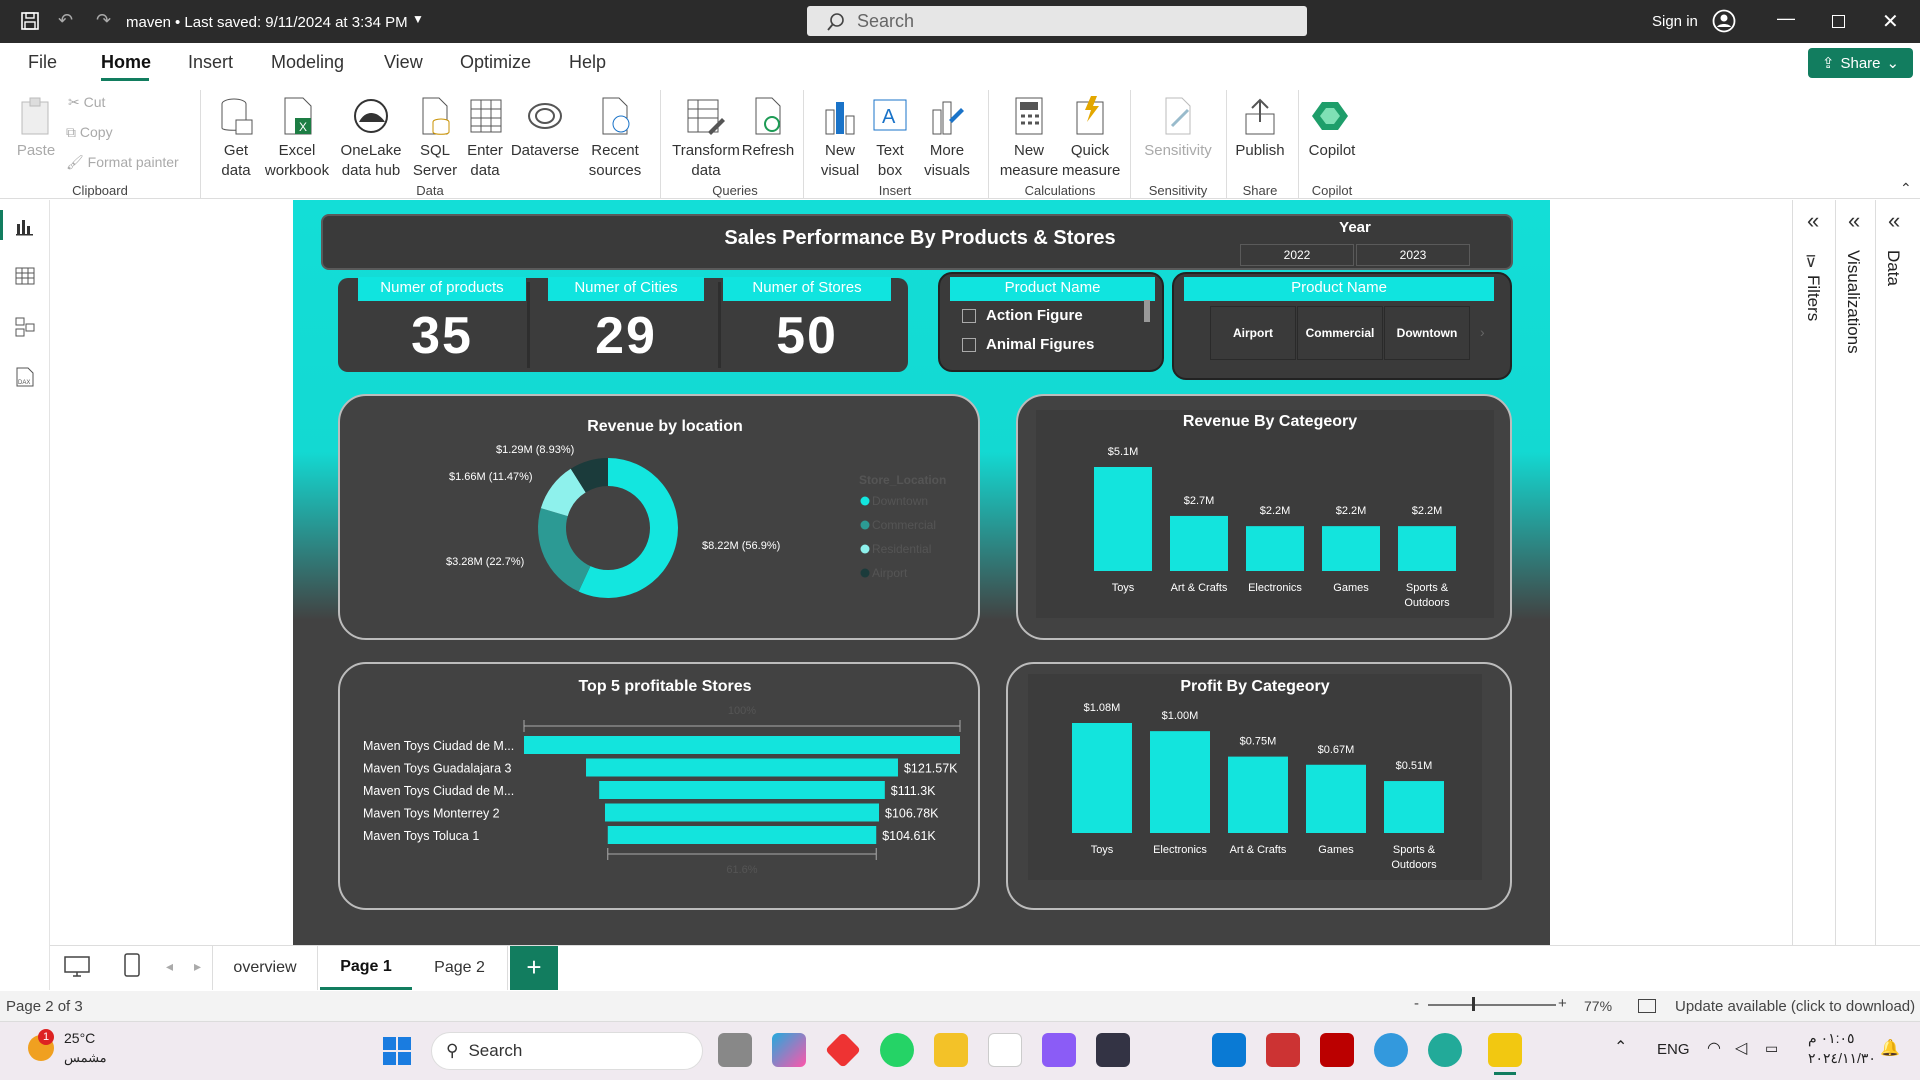  Describe the element at coordinates (25, 226) in the screenshot. I see `report-view-icon` at that location.